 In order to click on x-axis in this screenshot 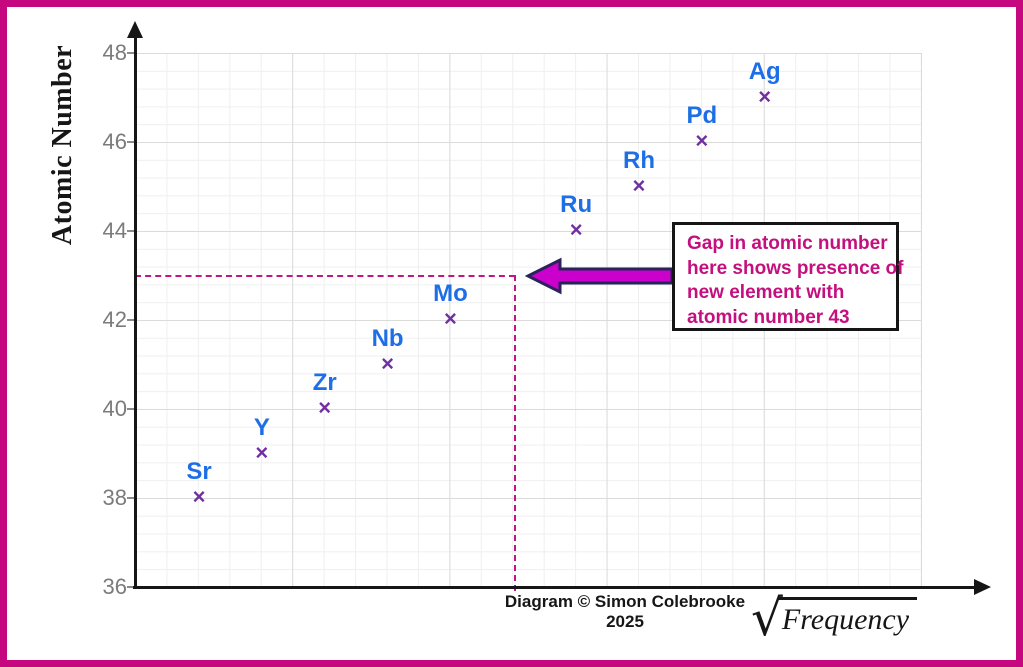, I will do `click(555, 587)`.